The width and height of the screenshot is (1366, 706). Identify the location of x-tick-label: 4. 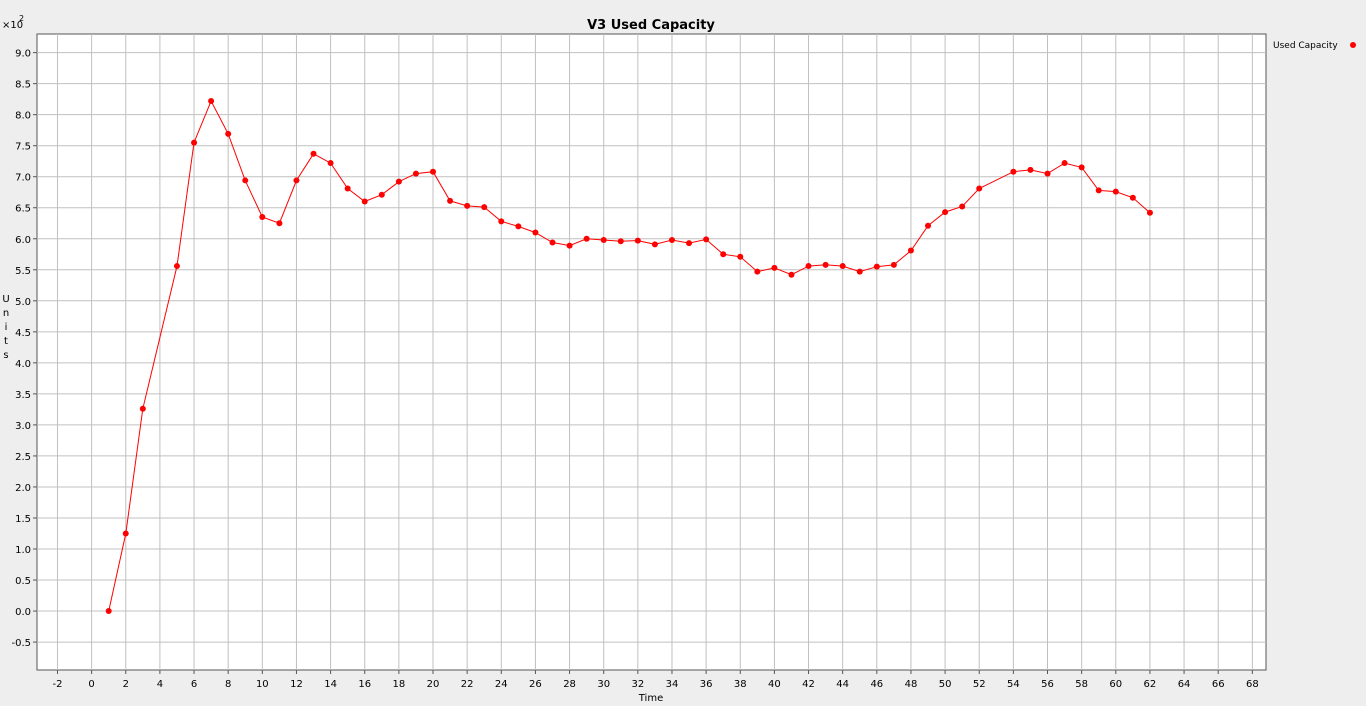
(160, 684).